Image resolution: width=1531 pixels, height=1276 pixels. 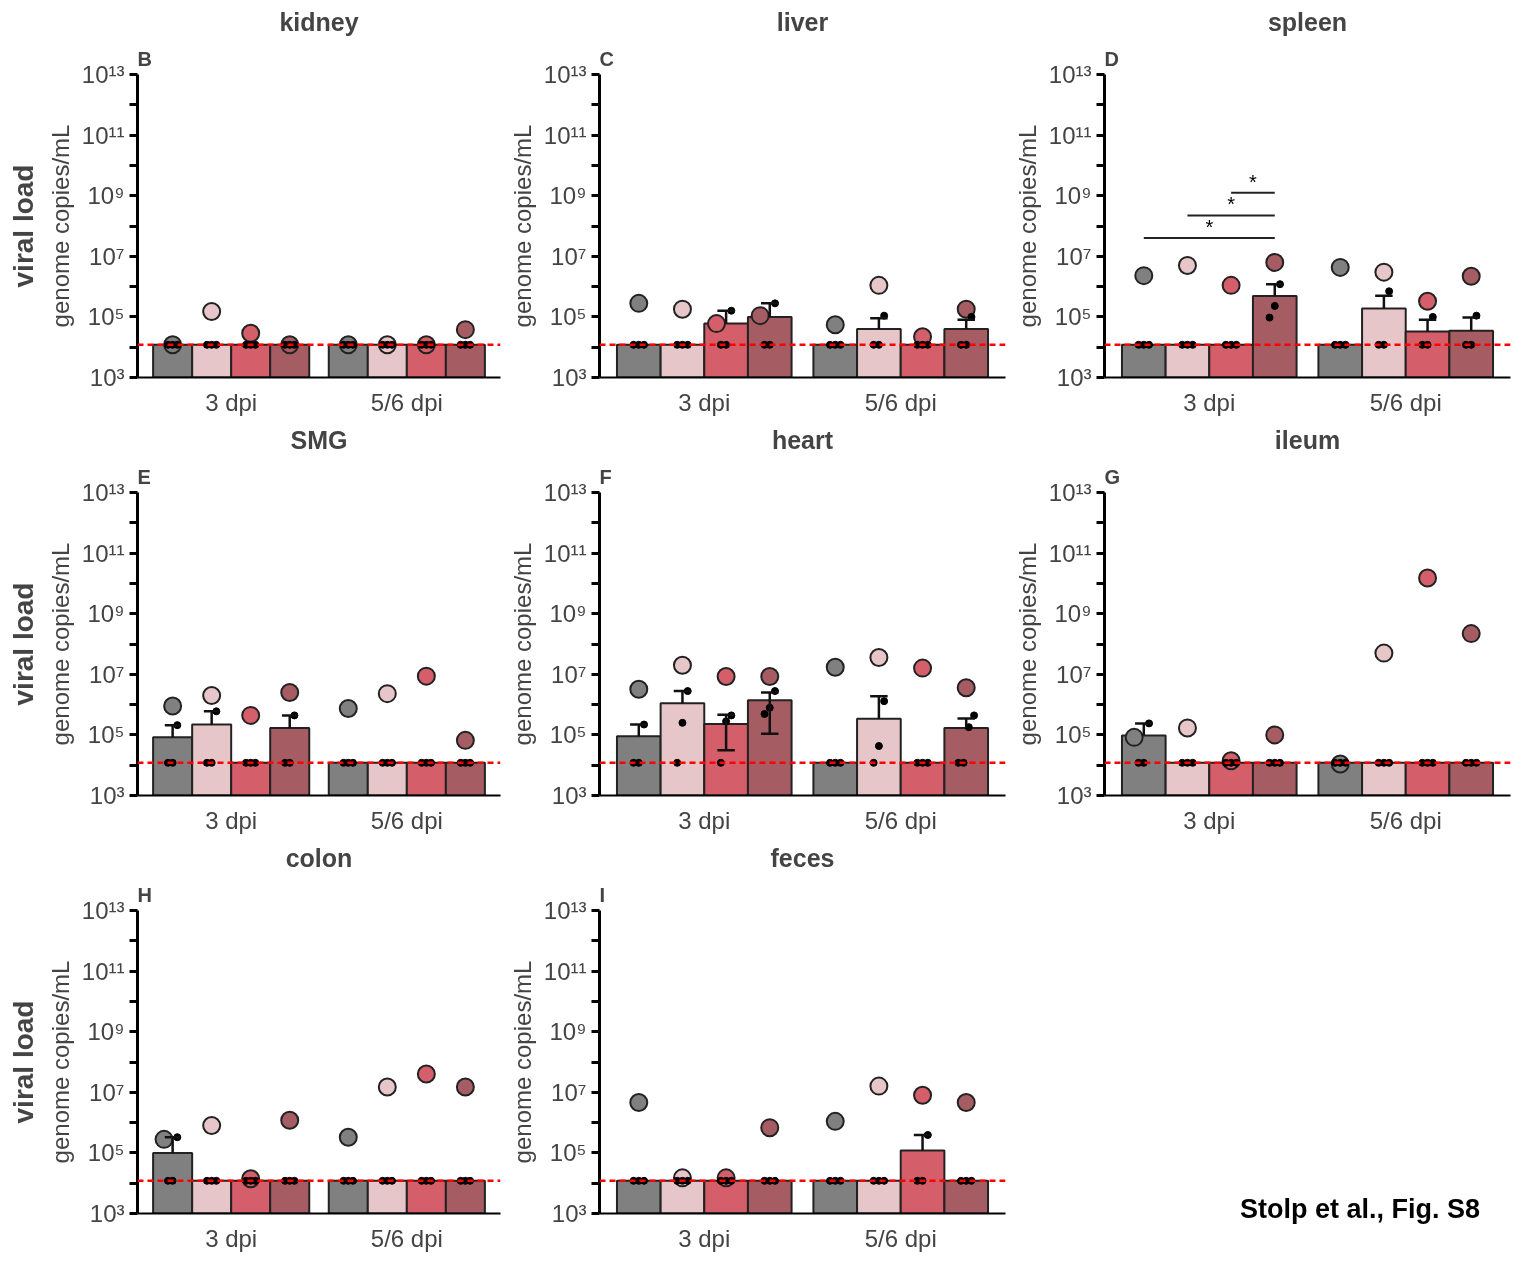 I want to click on text: E, so click(x=144, y=476).